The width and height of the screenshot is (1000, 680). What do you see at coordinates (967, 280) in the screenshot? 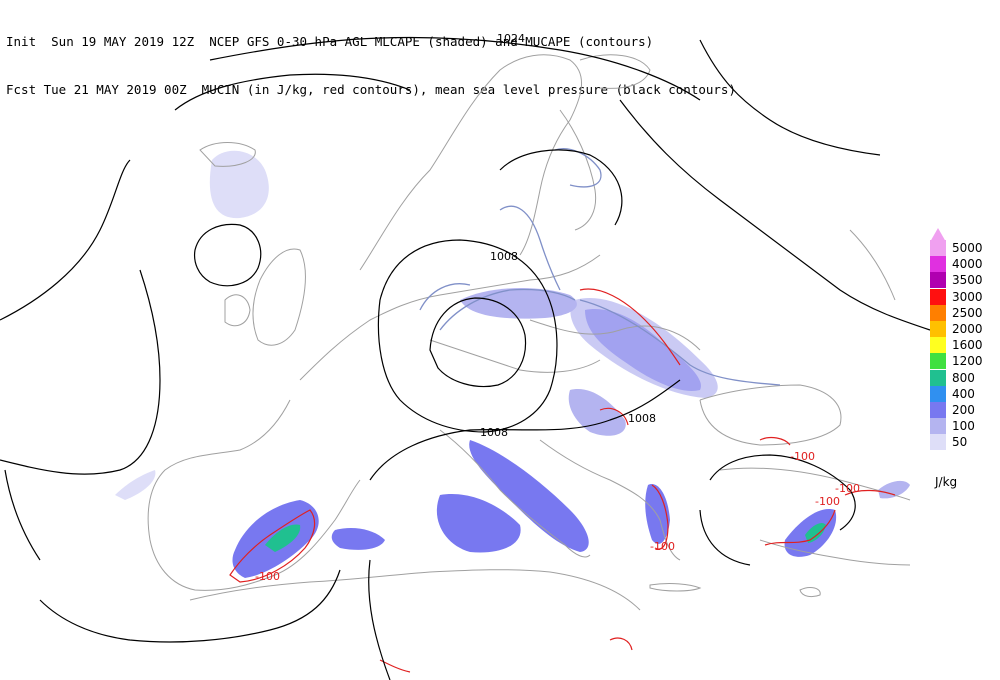
I see `legend-label: 3500` at bounding box center [967, 280].